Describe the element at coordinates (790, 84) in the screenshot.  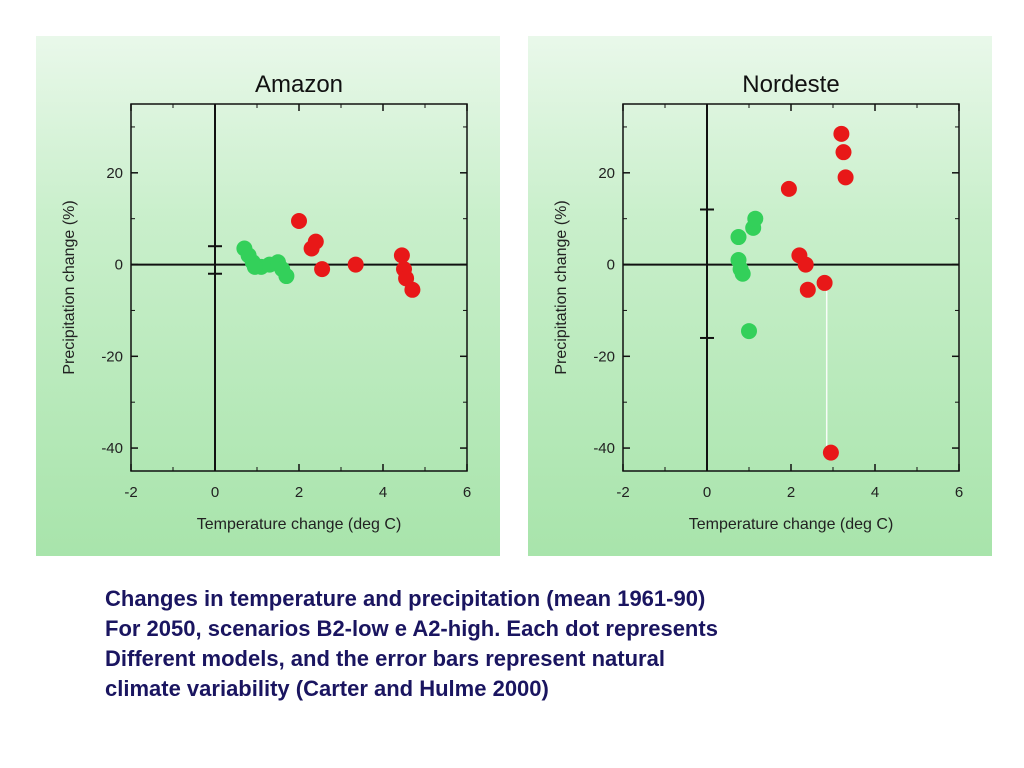
I see `chart-title: Nordeste` at that location.